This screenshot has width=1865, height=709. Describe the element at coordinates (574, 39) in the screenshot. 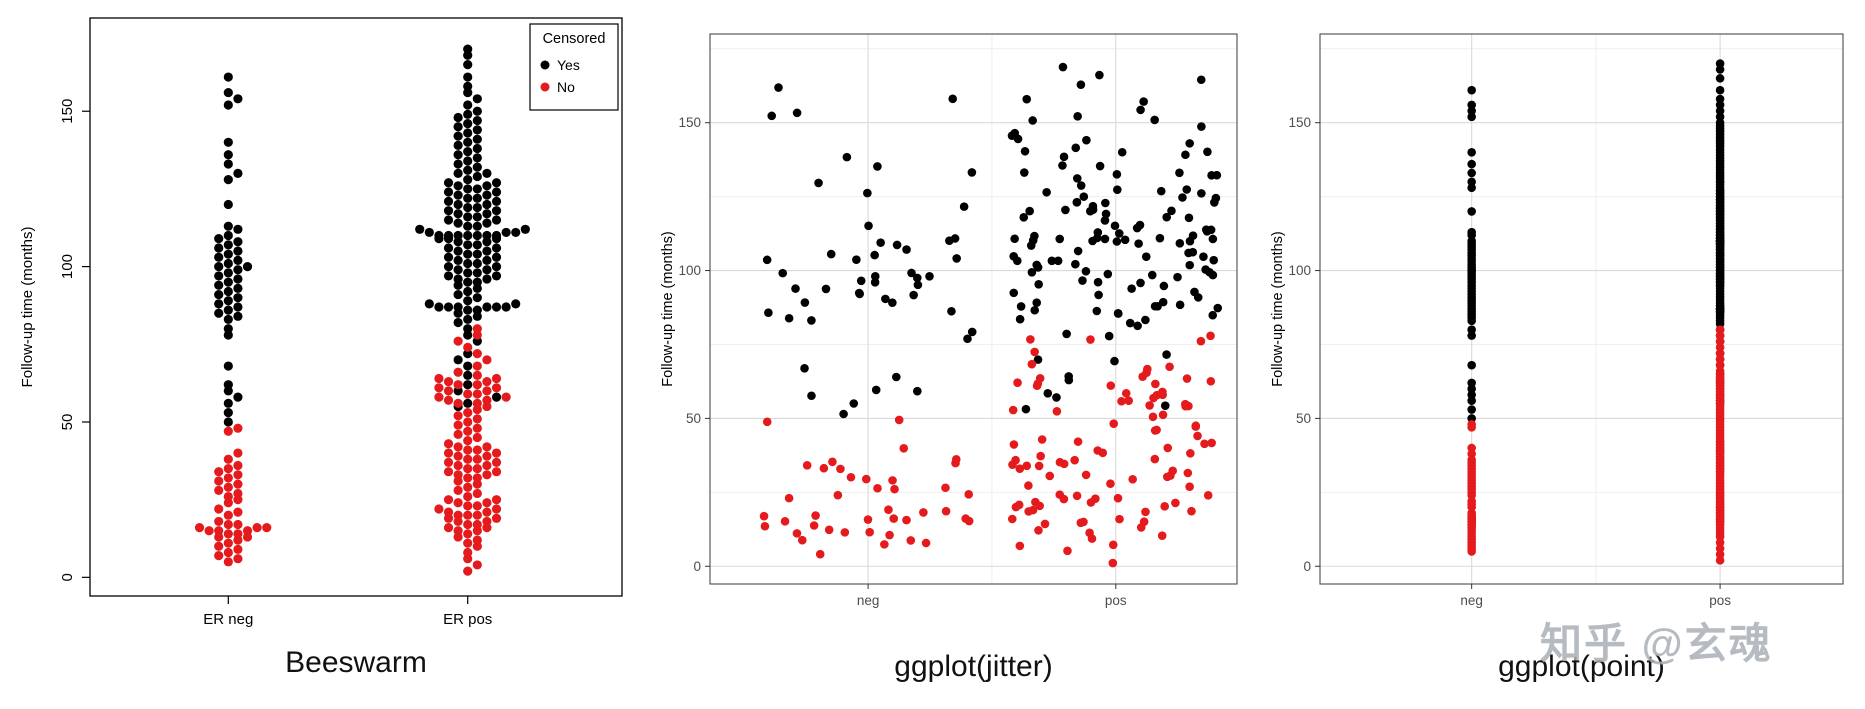

I see `svg-text: Censored` at that location.